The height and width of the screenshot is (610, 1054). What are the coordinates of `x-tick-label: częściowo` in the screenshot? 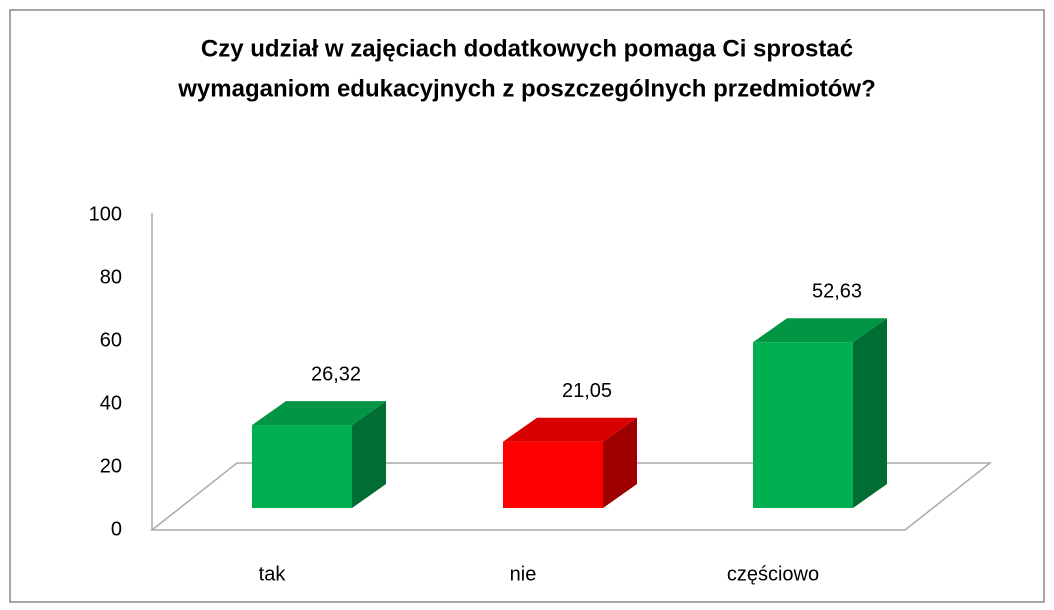 It's located at (773, 574).